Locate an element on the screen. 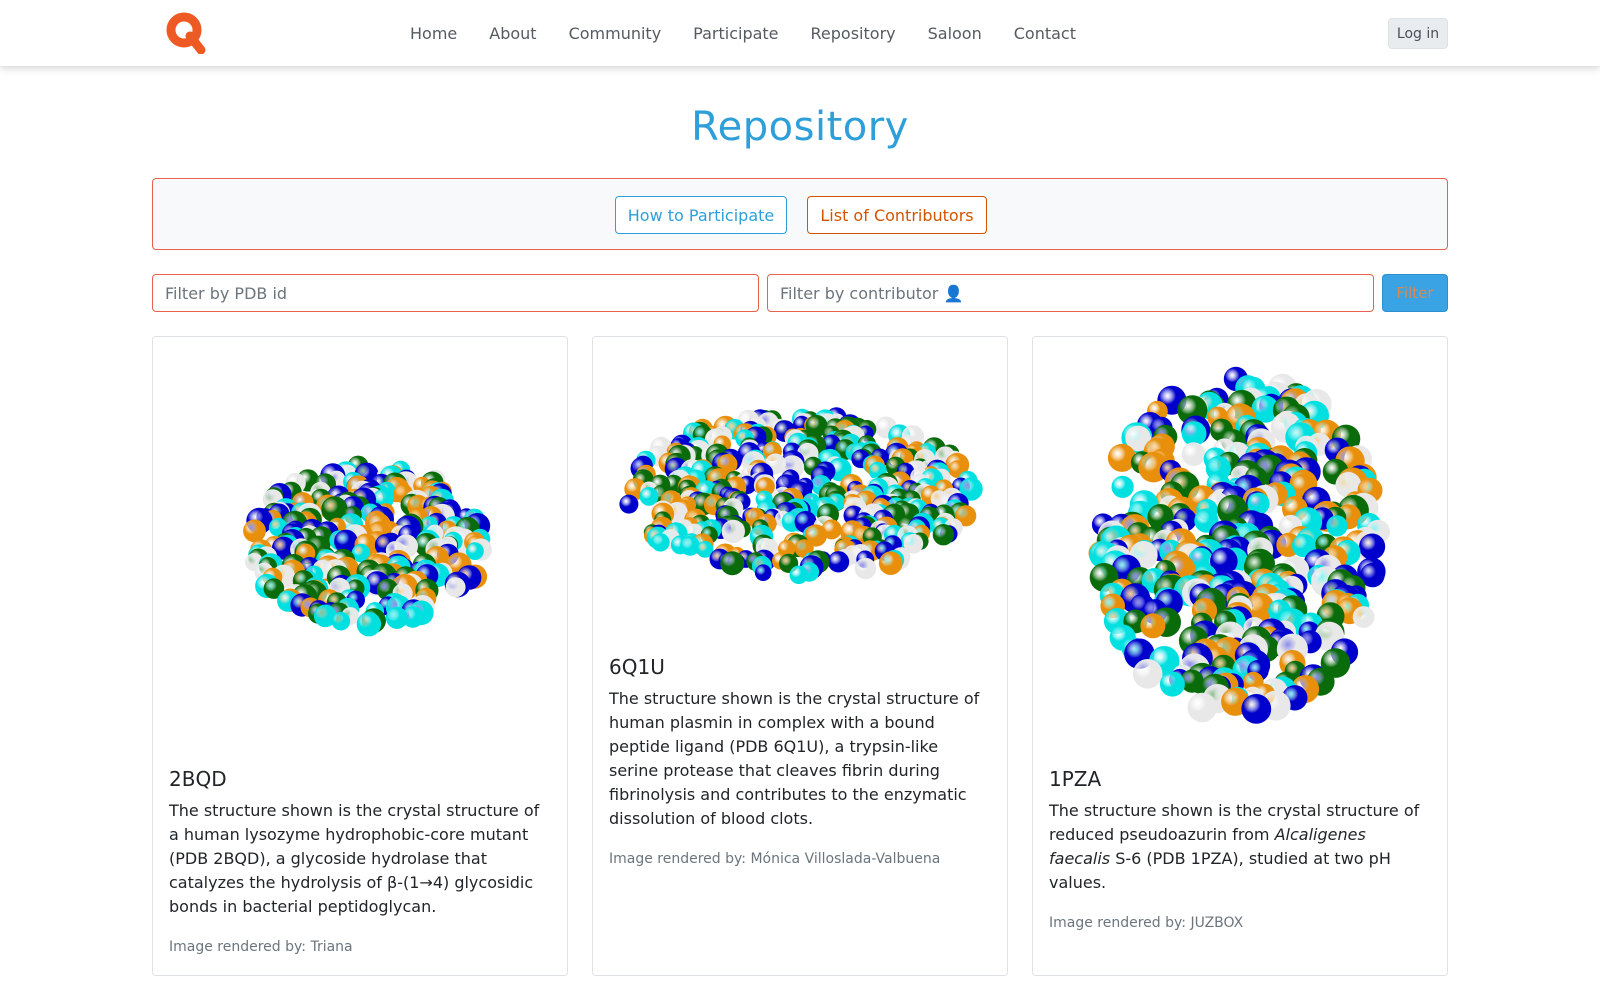  card-credit: Image rendered by: Triana is located at coordinates (261, 947).